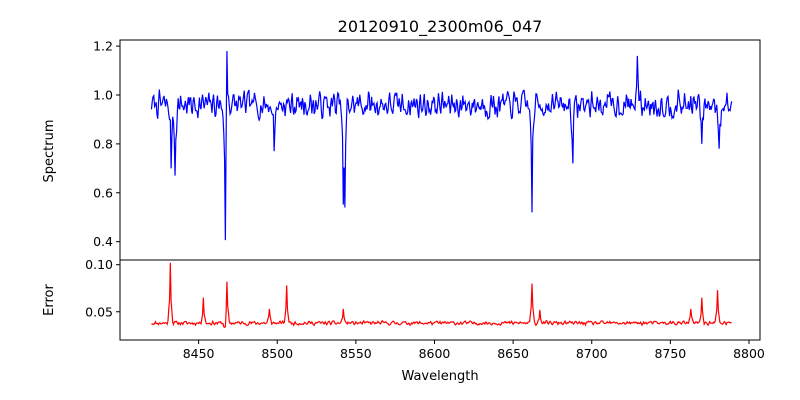 The height and width of the screenshot is (400, 800). I want to click on y-tick-label: 0.05, so click(99, 311).